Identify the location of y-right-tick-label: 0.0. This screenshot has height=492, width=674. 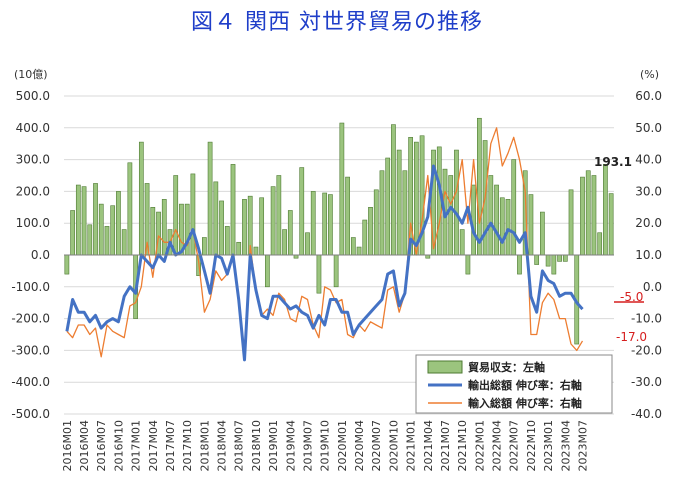
(652, 287).